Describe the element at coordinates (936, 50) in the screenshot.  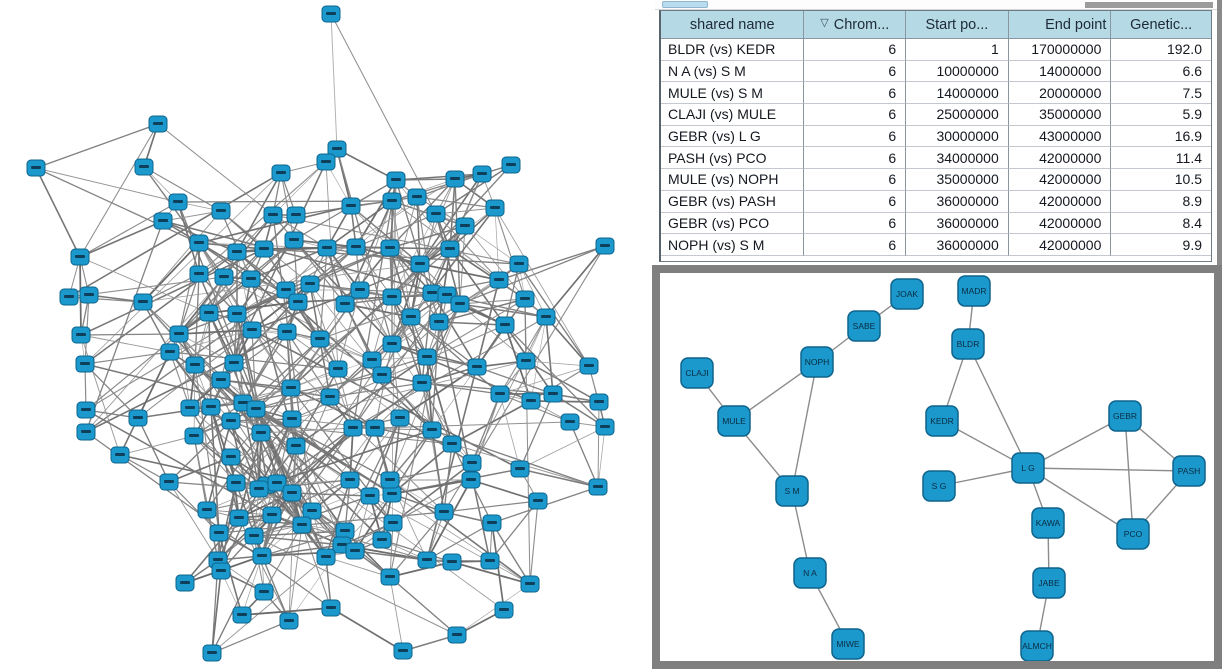
I see `table-row: BLDR (vs) KEDR 6 1 170000000 192.0` at that location.